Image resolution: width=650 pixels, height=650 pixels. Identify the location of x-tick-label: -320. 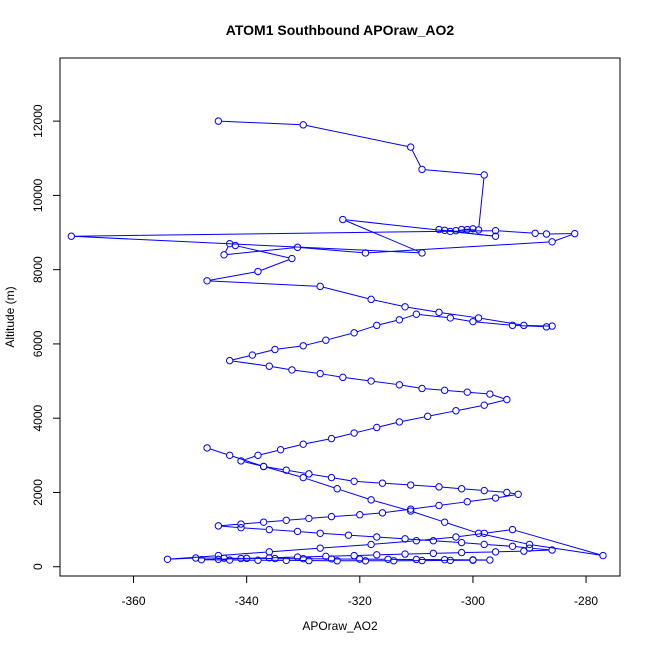
(360, 601).